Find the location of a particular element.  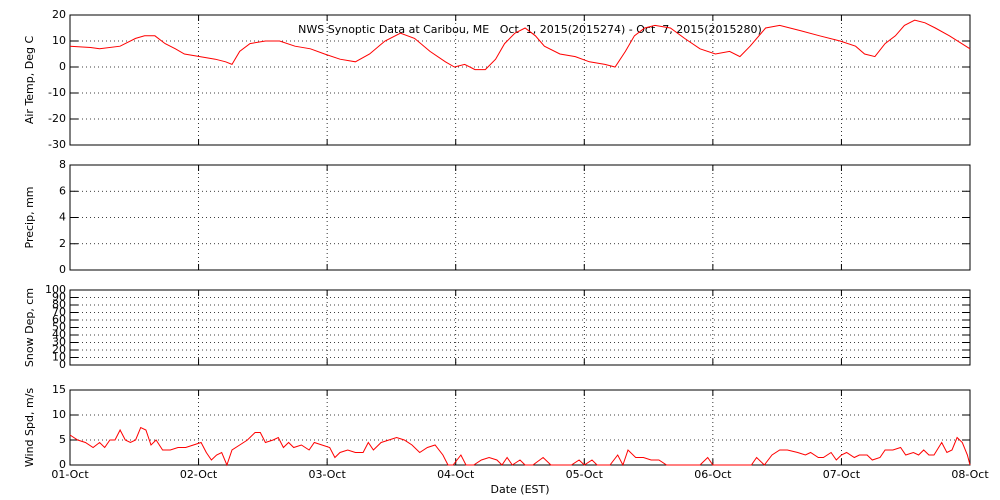

y-tick-label: 15 is located at coordinates (59, 389).